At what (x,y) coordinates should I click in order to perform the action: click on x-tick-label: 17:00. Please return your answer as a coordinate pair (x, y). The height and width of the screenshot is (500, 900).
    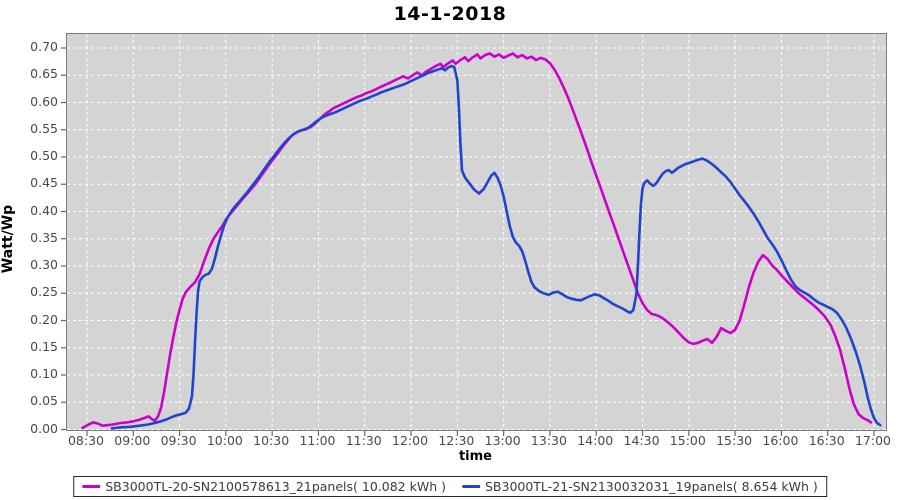
    Looking at the image, I should click on (873, 440).